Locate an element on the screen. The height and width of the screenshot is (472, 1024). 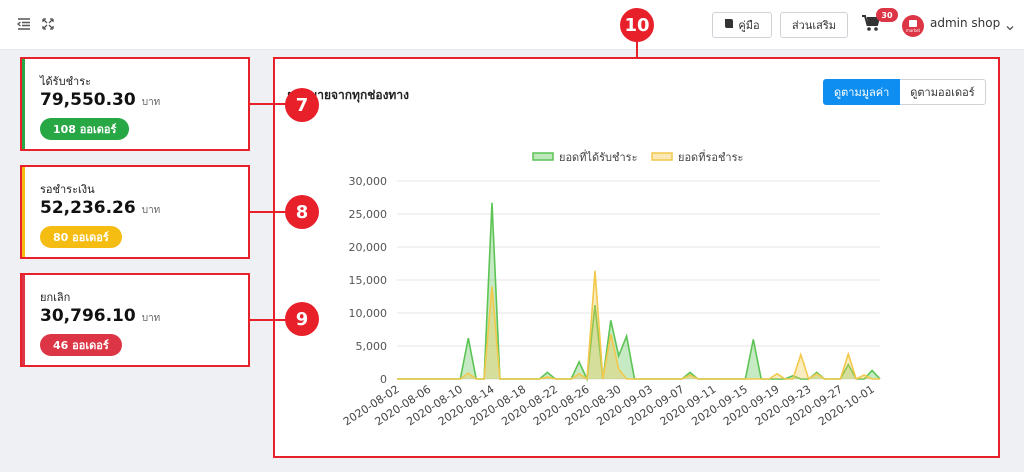
y-tick-label: 0 is located at coordinates (383, 379).